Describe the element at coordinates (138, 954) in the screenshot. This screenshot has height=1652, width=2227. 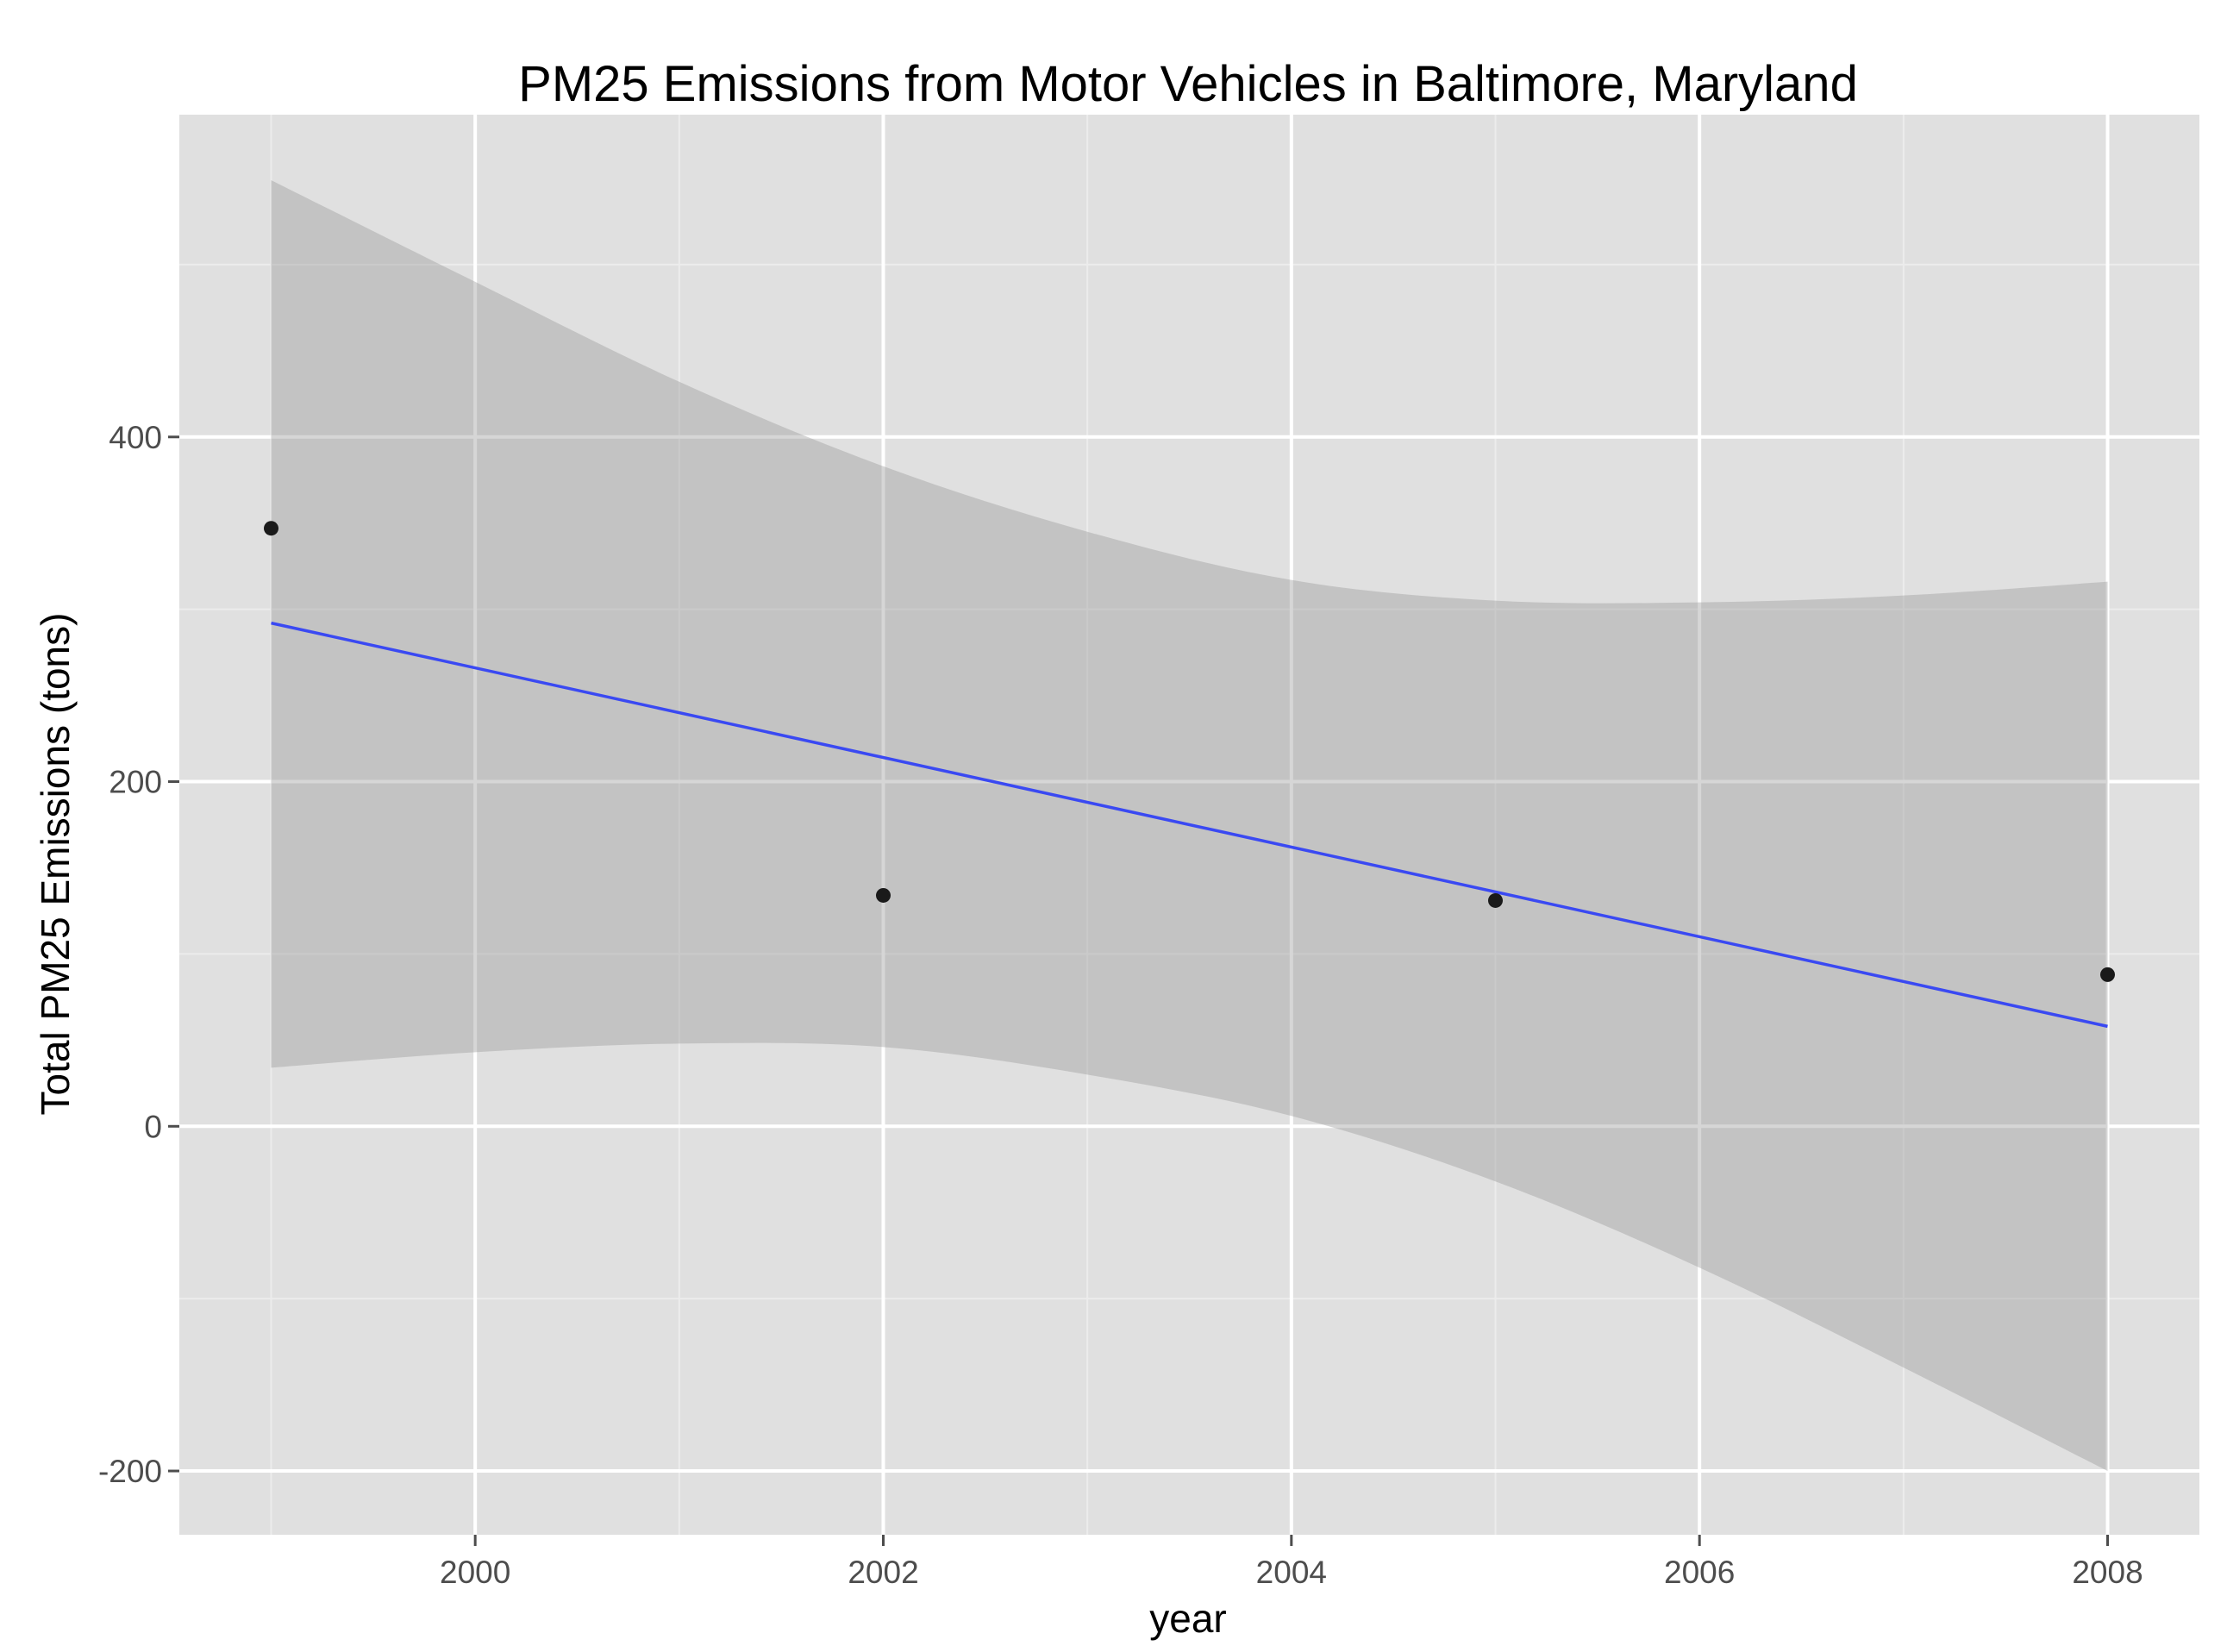
I see `y-axis: -200 0 200 400` at that location.